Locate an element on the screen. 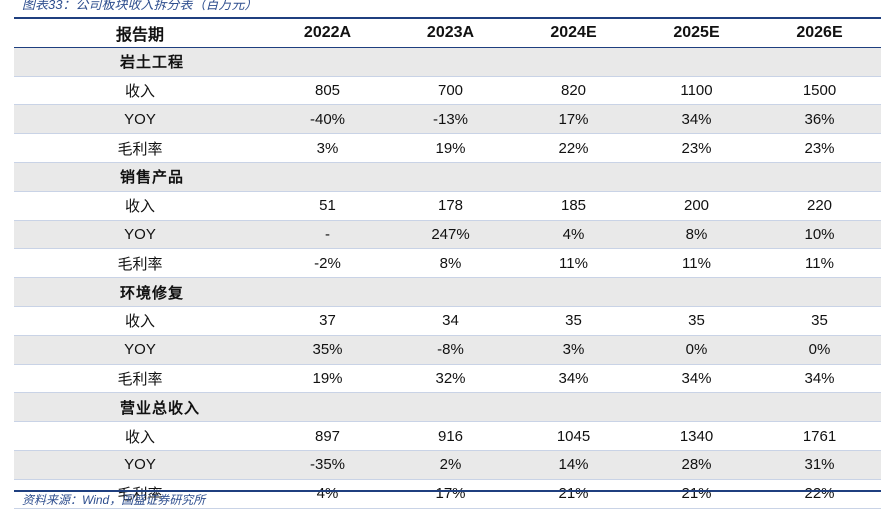  section-row: 环境修复 is located at coordinates (447, 292).